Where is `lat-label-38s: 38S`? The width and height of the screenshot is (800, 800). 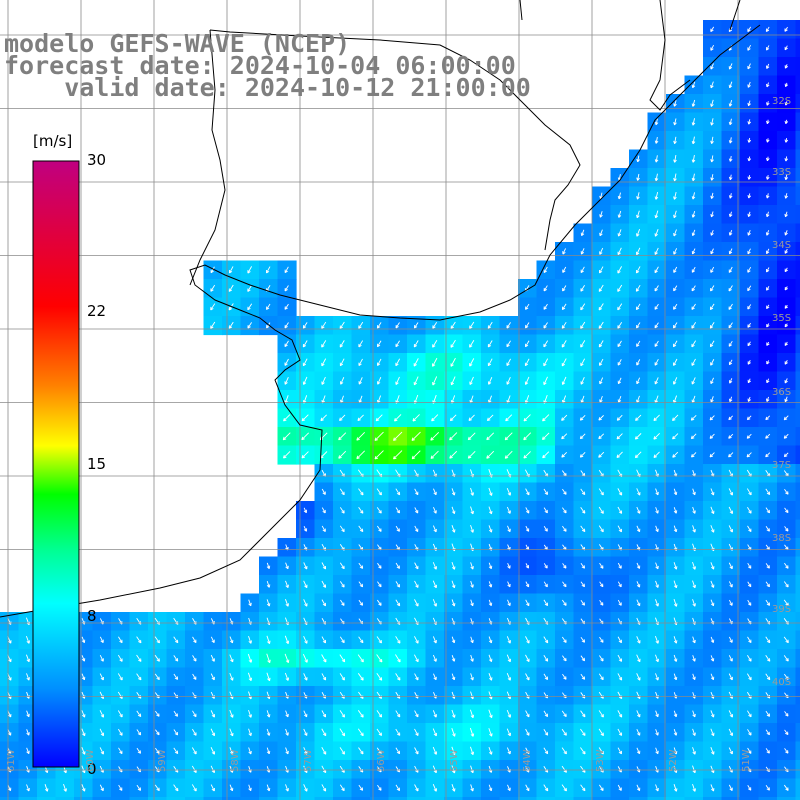 lat-label-38s: 38S is located at coordinates (782, 538).